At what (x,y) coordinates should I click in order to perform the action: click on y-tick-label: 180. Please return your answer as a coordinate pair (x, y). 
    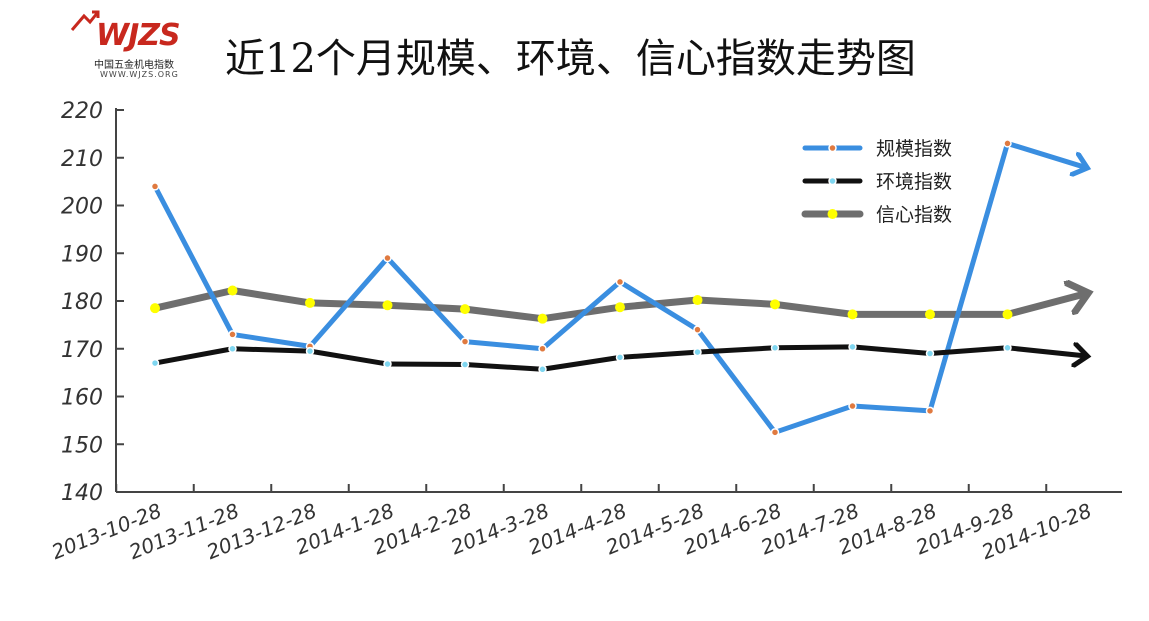
    Looking at the image, I should click on (82, 302).